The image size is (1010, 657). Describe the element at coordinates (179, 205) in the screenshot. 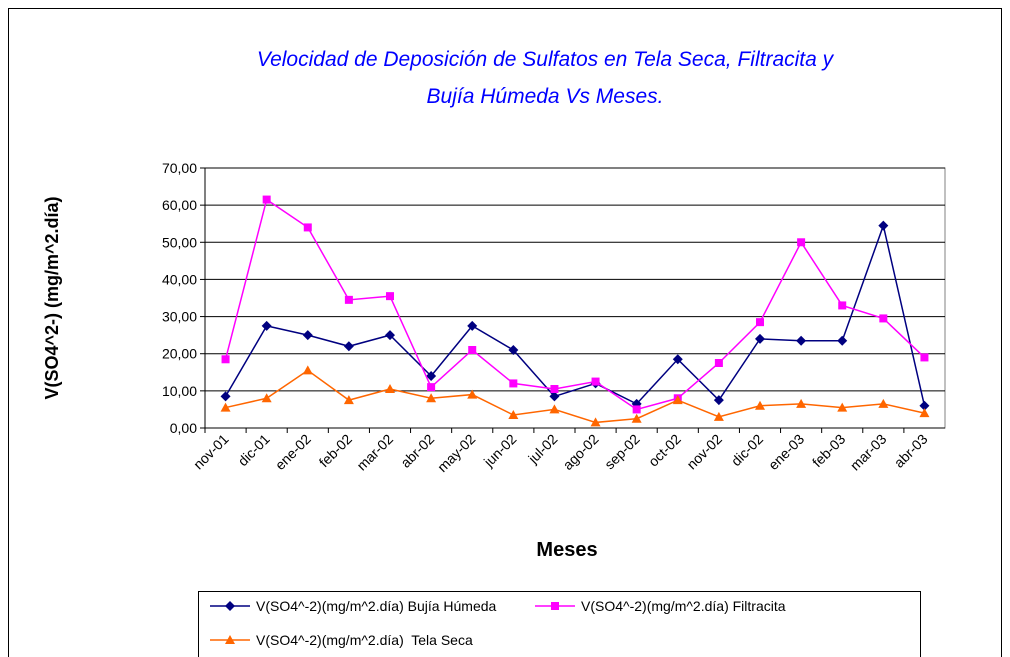

I see `y-tick-label: 60,00` at that location.